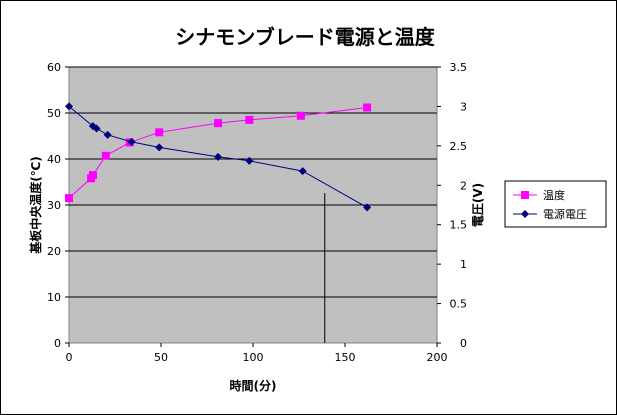 This screenshot has height=415, width=617. I want to click on legend-marker-temperature, so click(525, 195).